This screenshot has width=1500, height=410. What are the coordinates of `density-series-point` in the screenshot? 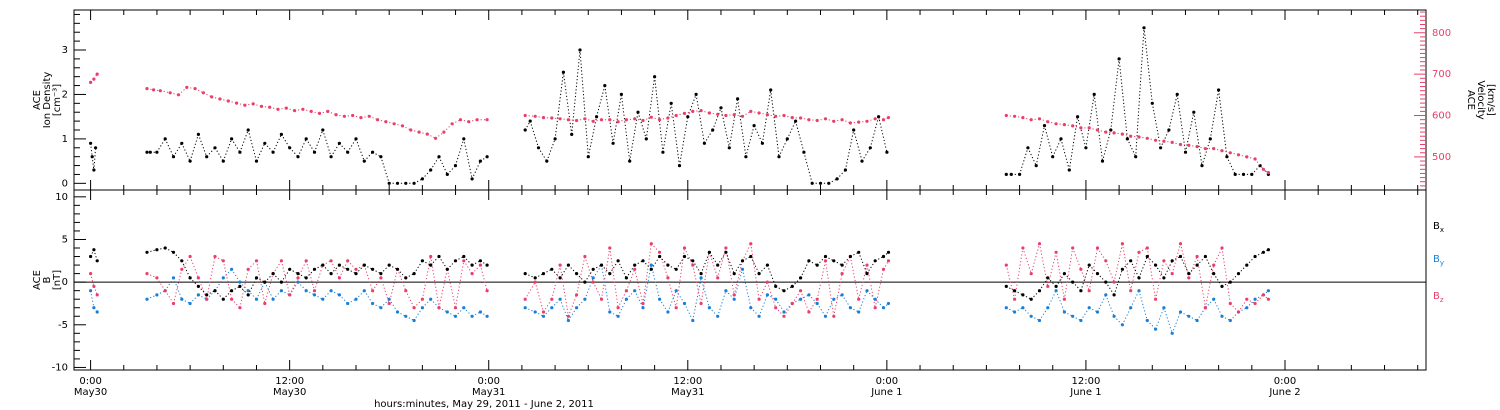 It's located at (804, 152).